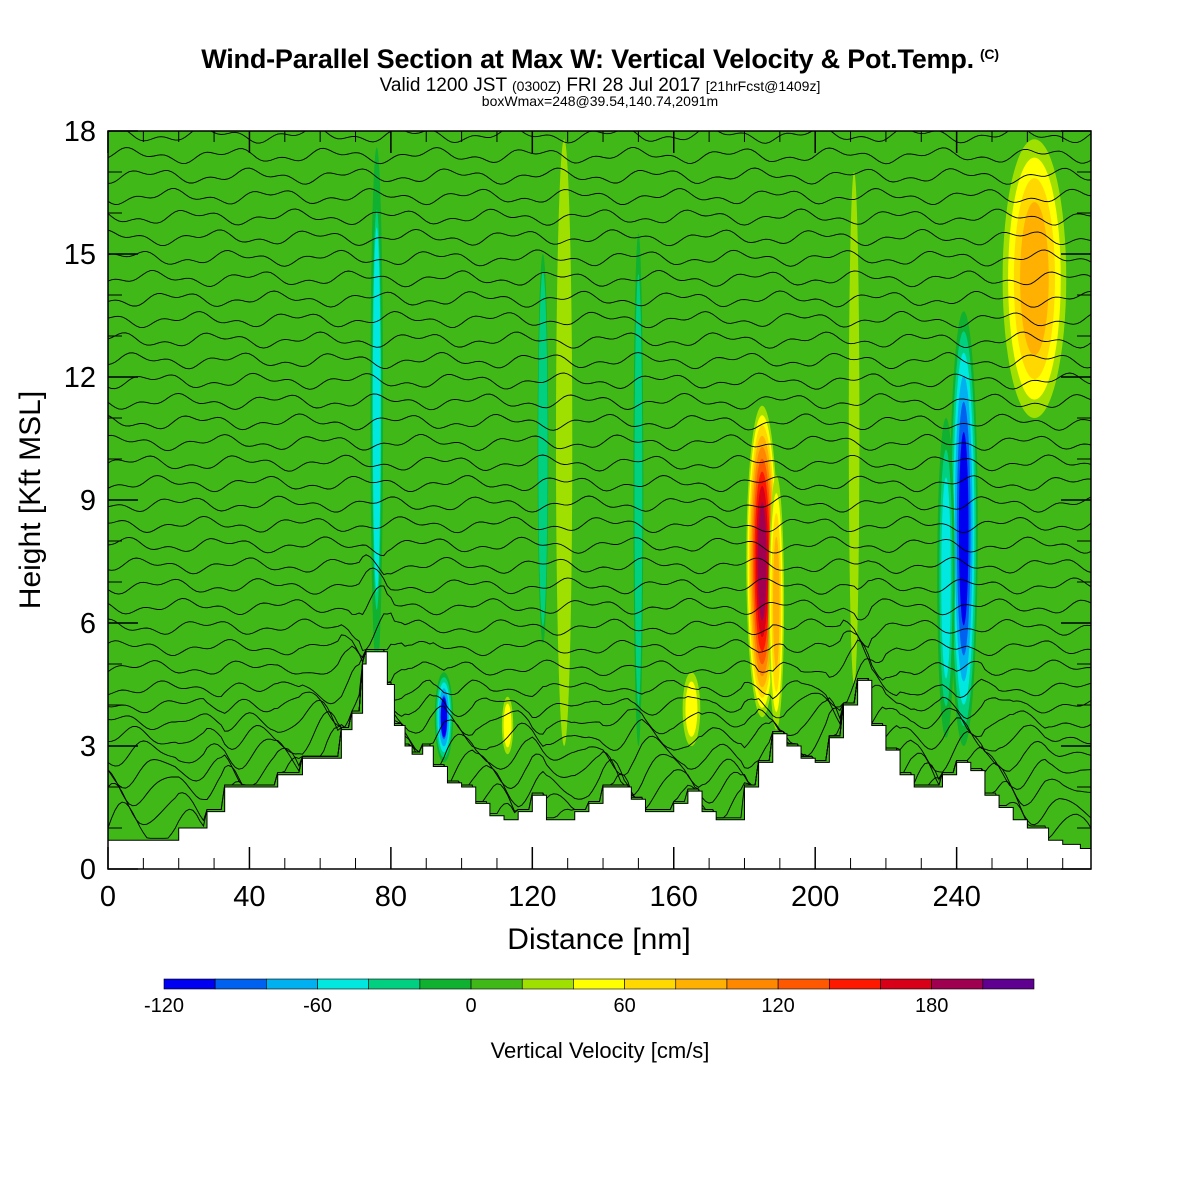 The height and width of the screenshot is (1200, 1200). What do you see at coordinates (108, 897) in the screenshot?
I see `x-tick-label: 0` at bounding box center [108, 897].